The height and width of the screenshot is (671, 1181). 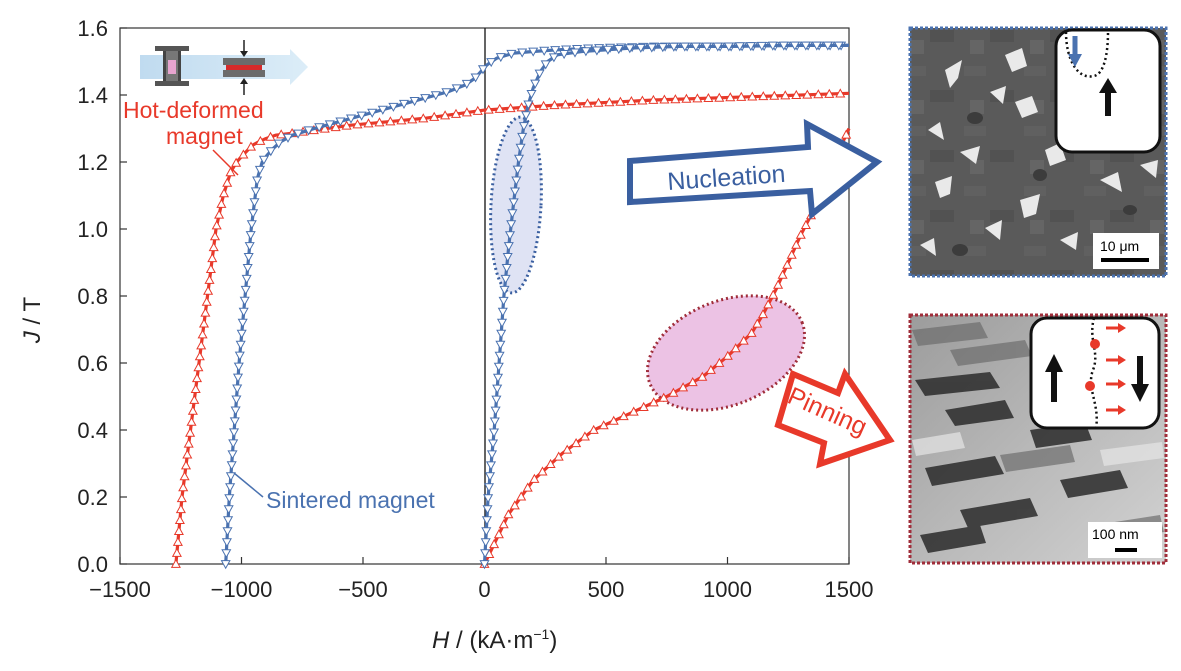 What do you see at coordinates (350, 500) in the screenshot?
I see `sintered-label: Sintered magnet` at bounding box center [350, 500].